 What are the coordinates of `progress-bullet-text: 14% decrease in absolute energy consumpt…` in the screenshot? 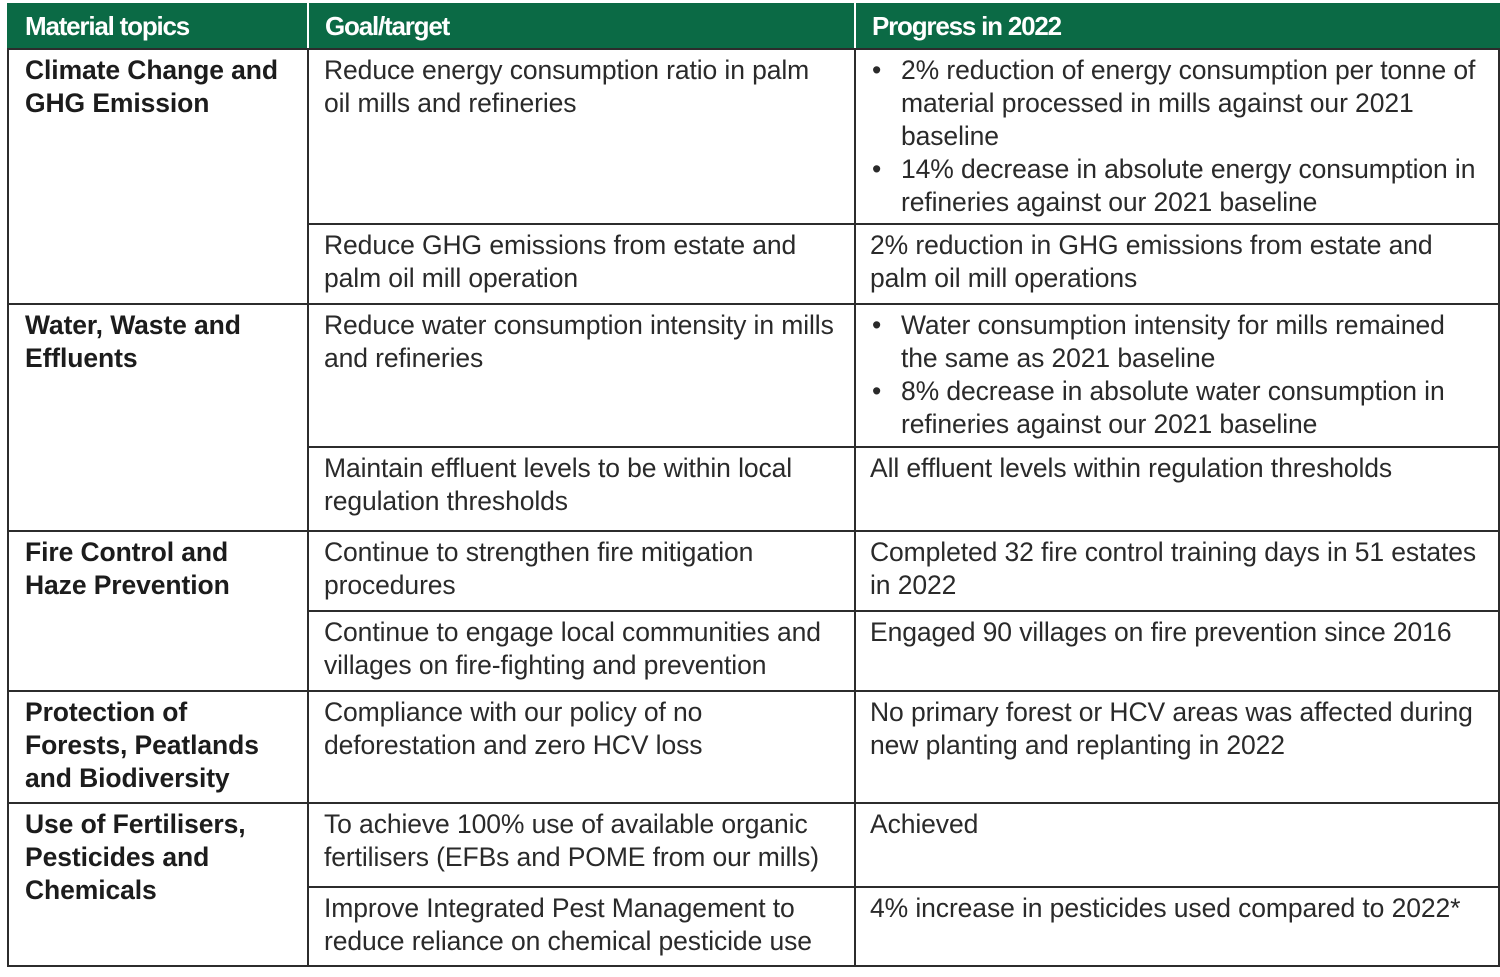 It's located at (1188, 185).